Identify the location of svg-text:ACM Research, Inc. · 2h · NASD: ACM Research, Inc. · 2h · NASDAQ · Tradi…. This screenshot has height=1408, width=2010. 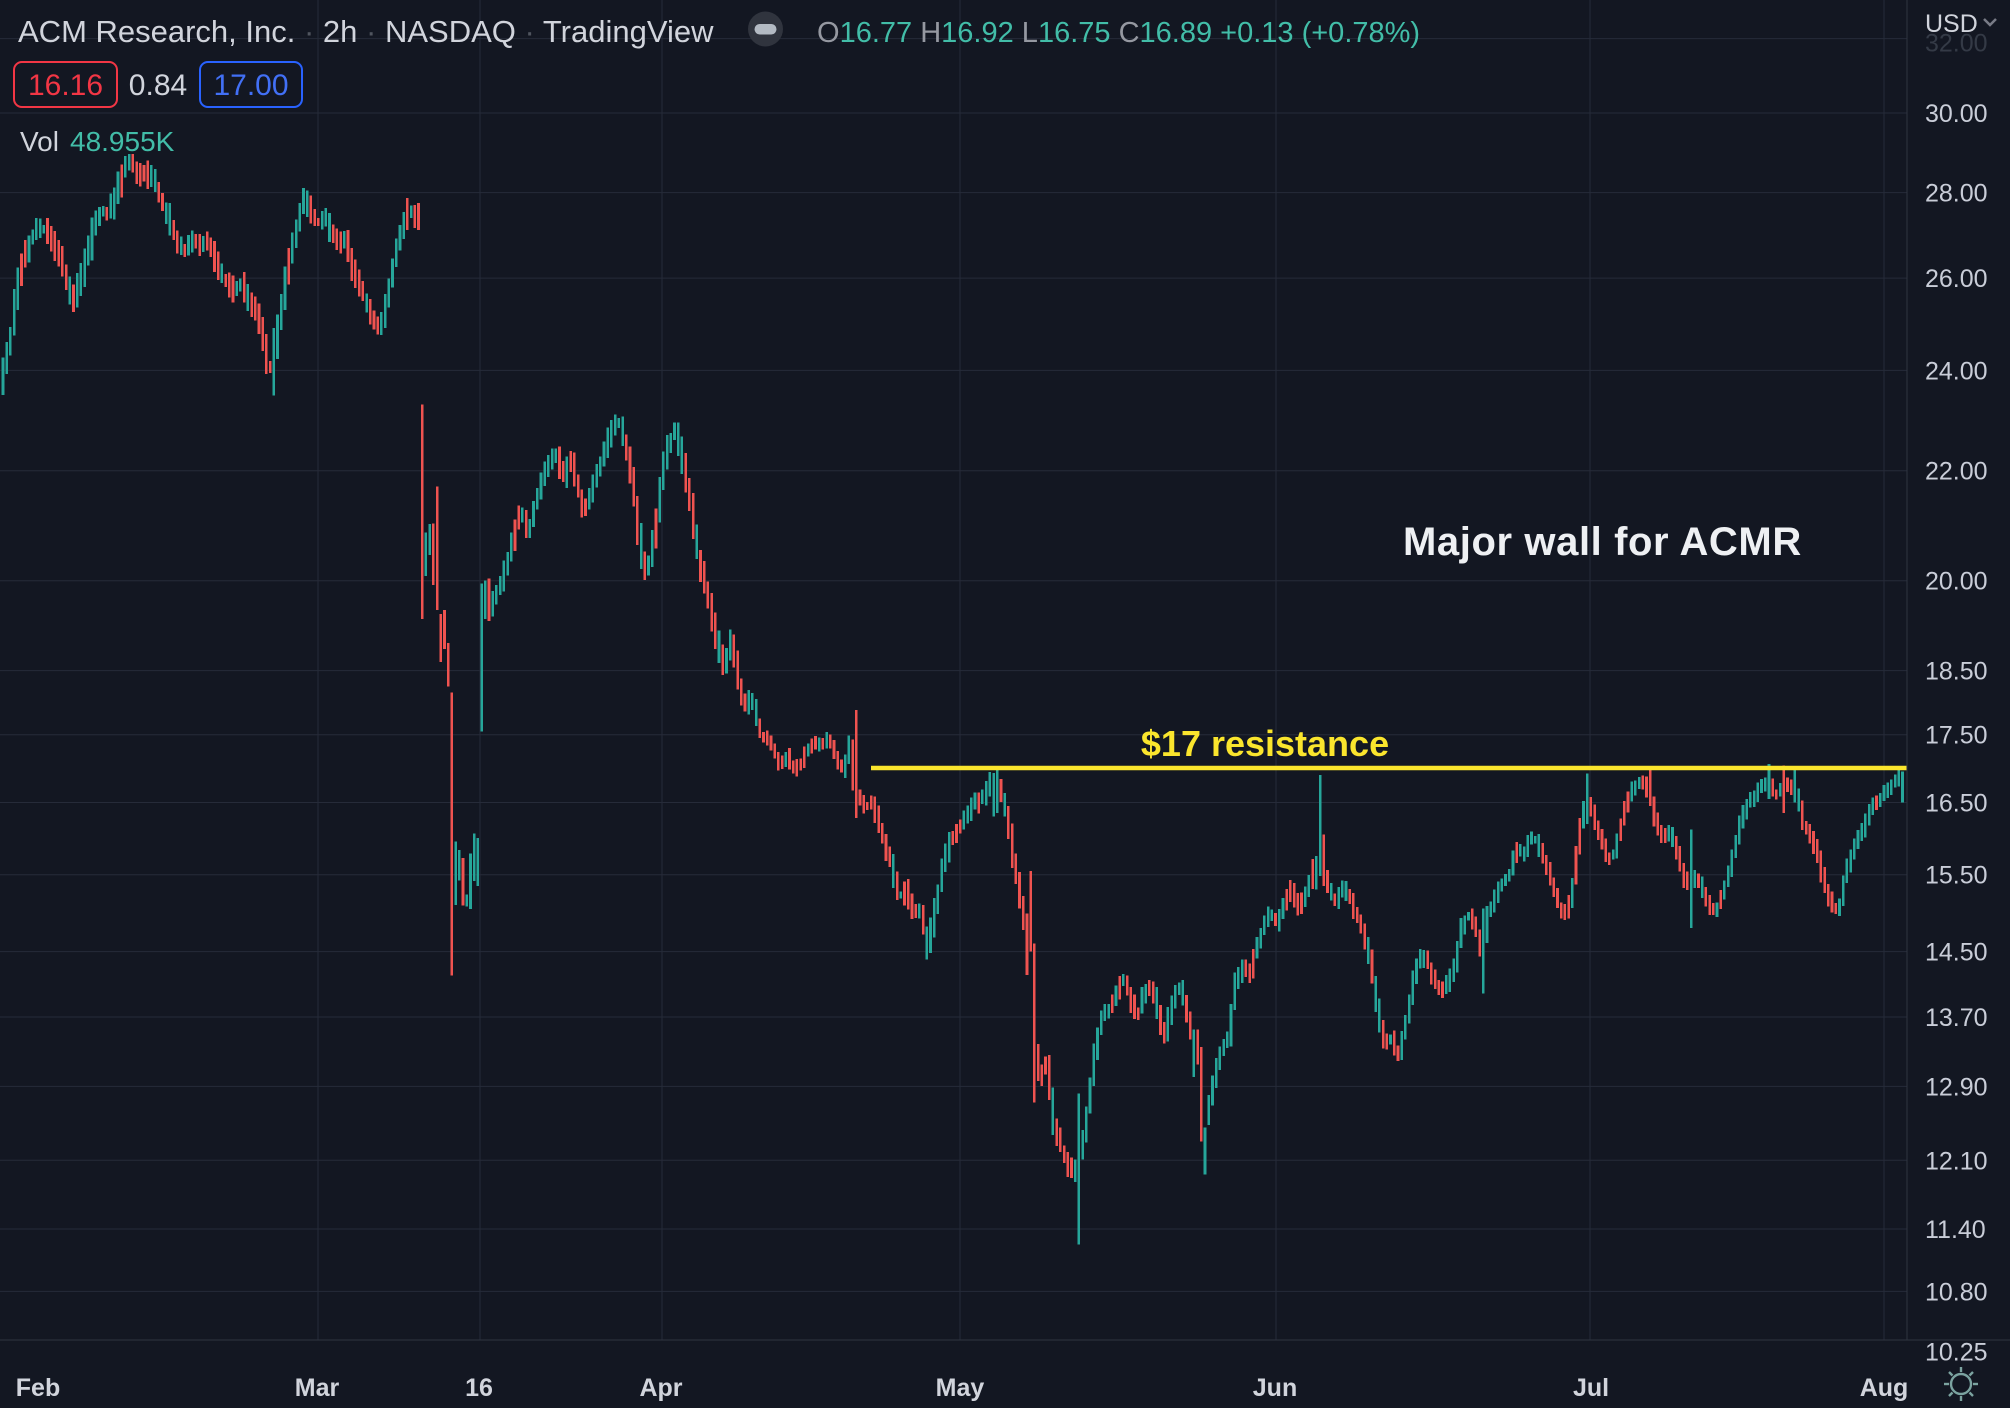
(366, 31).